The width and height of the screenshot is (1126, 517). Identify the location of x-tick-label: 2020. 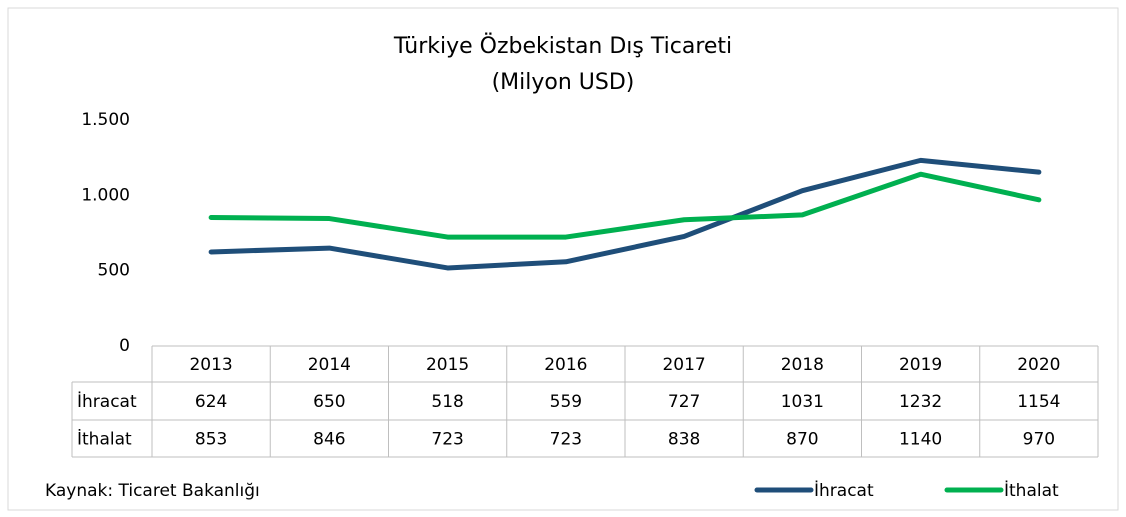
(1038, 365).